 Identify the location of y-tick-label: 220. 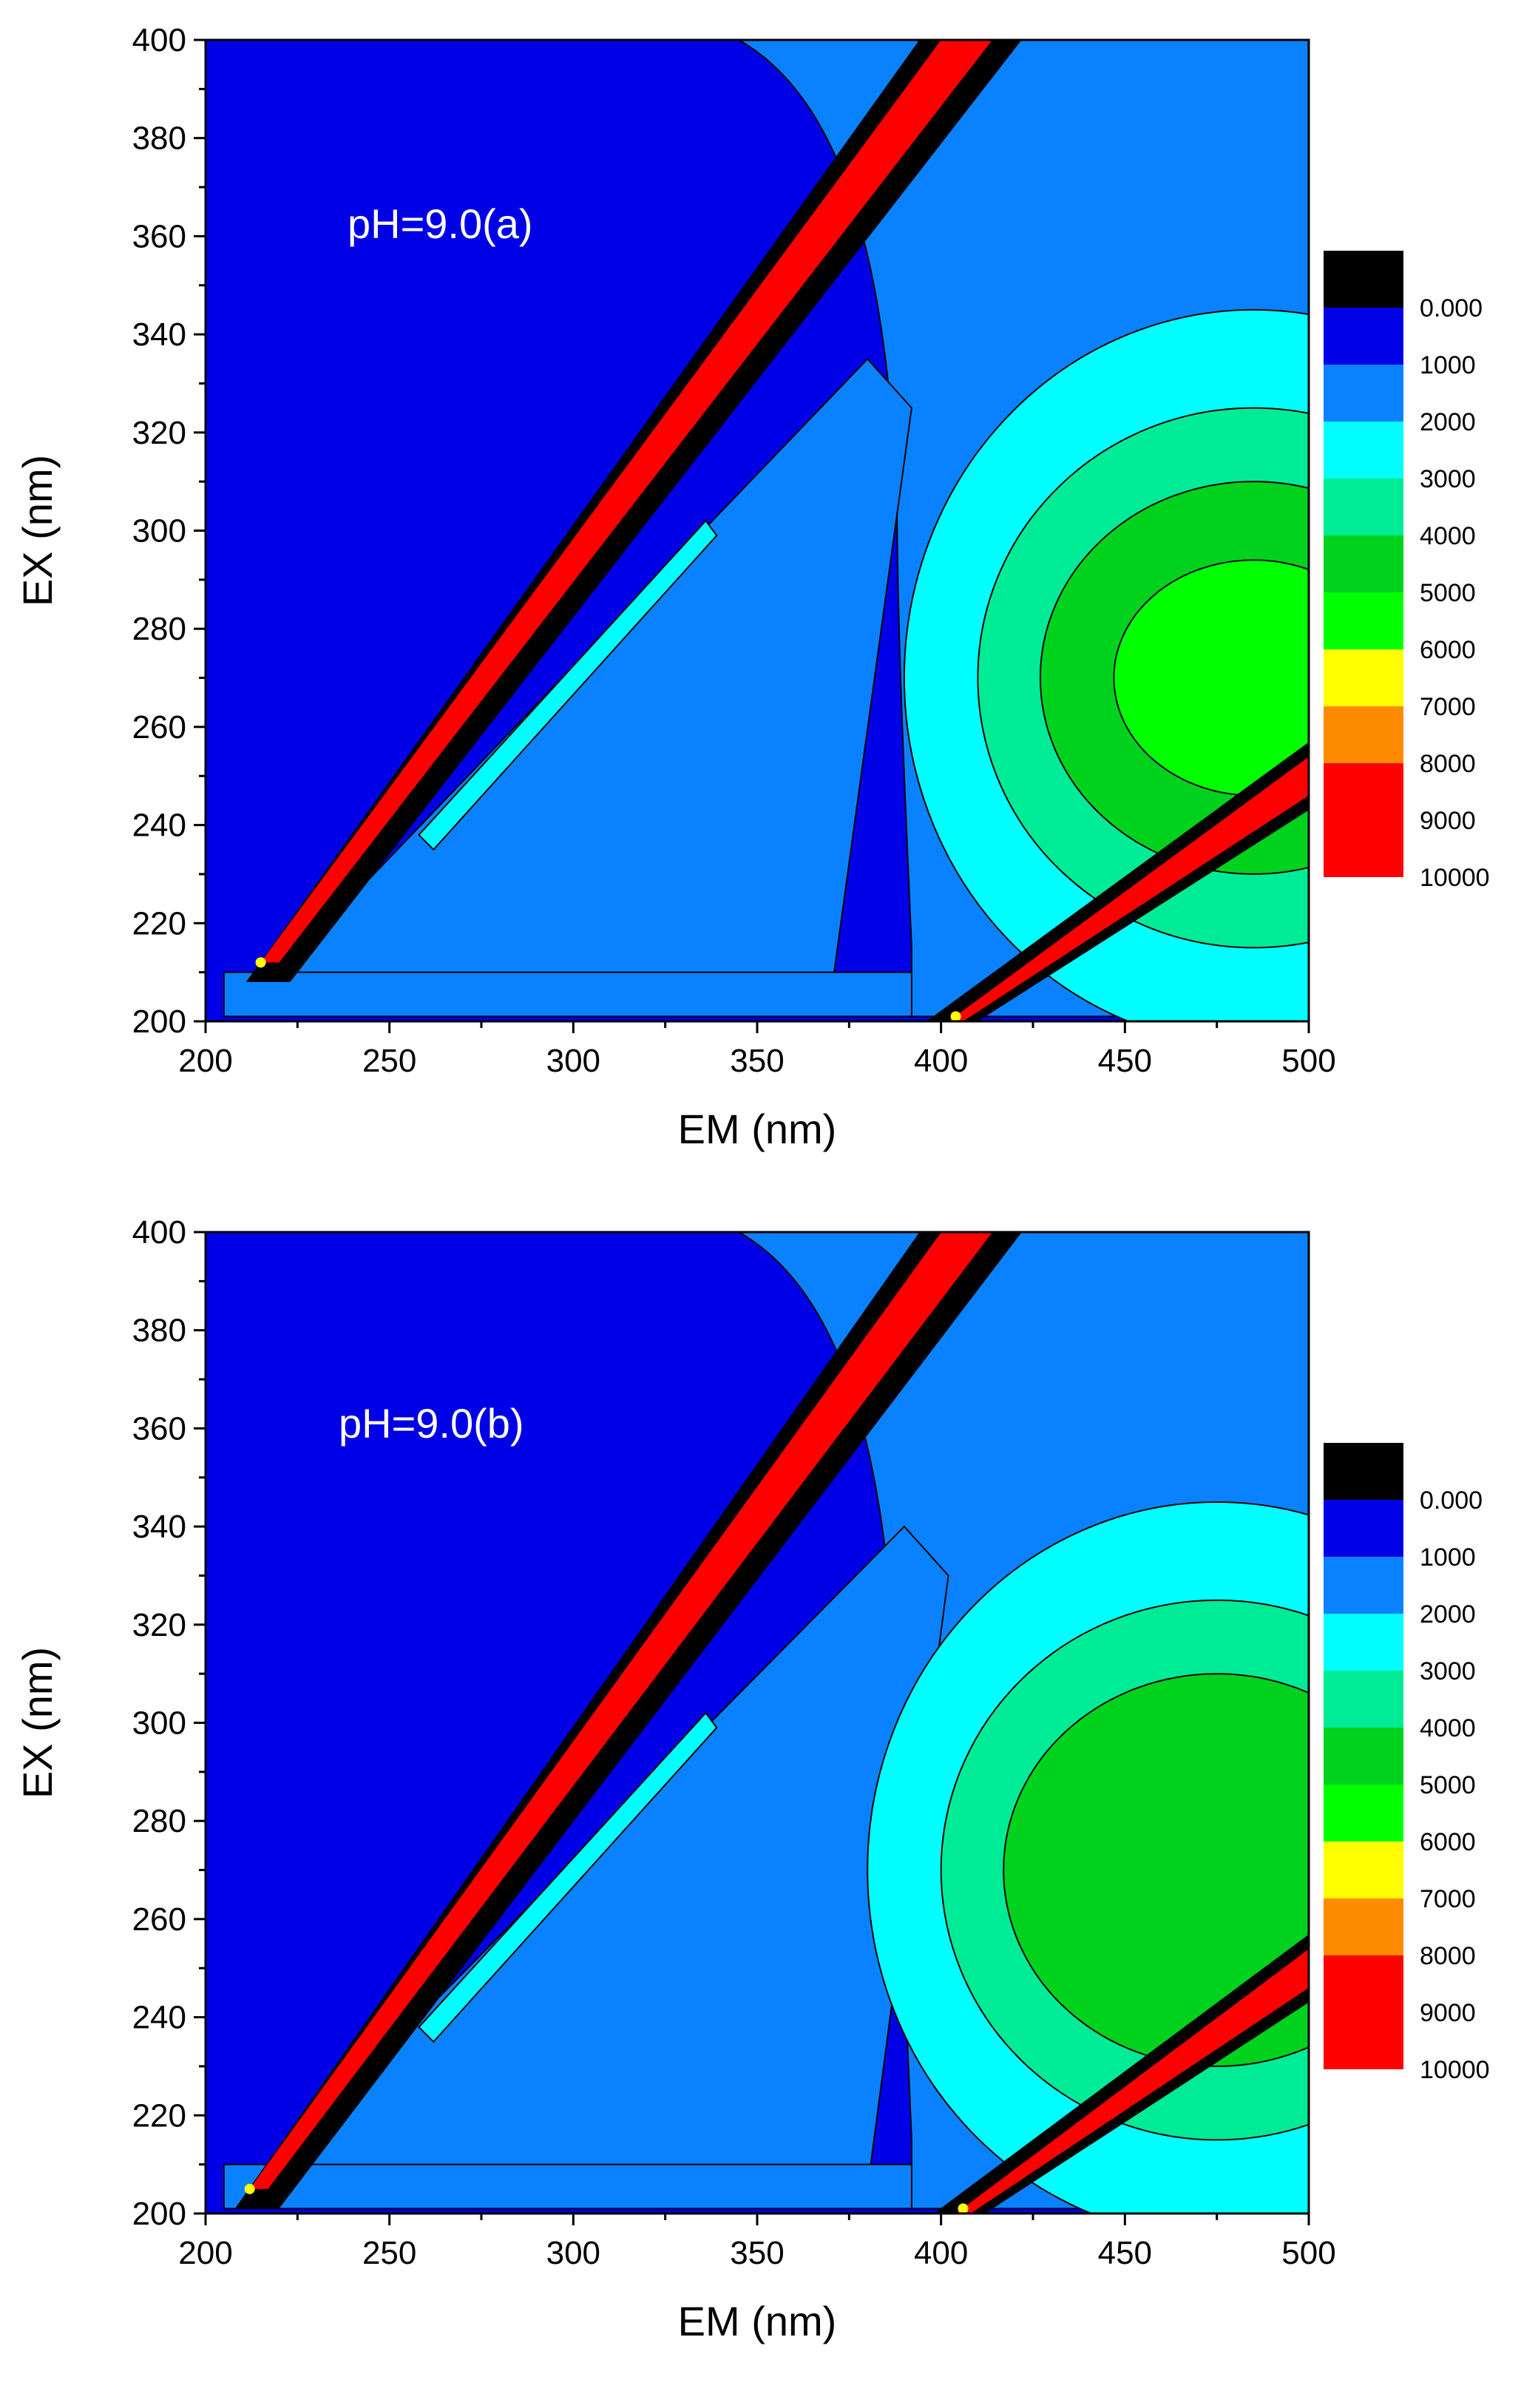
(159, 923).